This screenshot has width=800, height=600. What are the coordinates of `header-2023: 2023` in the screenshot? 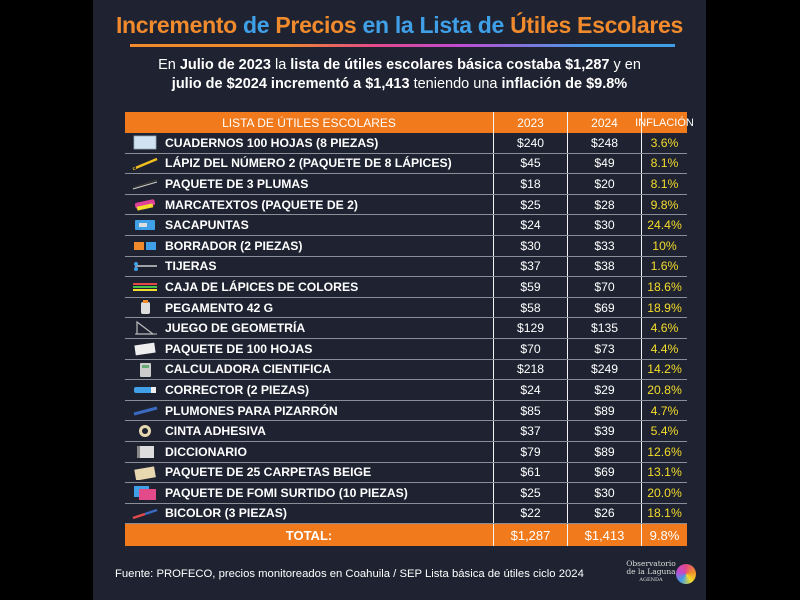 It's located at (530, 122).